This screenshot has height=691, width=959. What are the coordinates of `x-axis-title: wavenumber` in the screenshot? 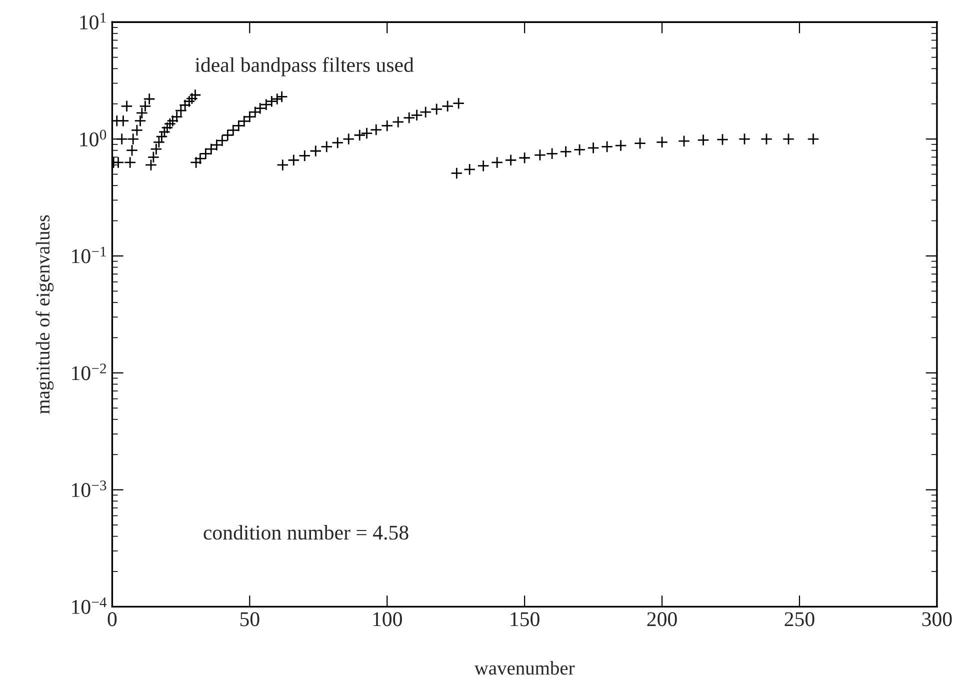 It's located at (524, 668).